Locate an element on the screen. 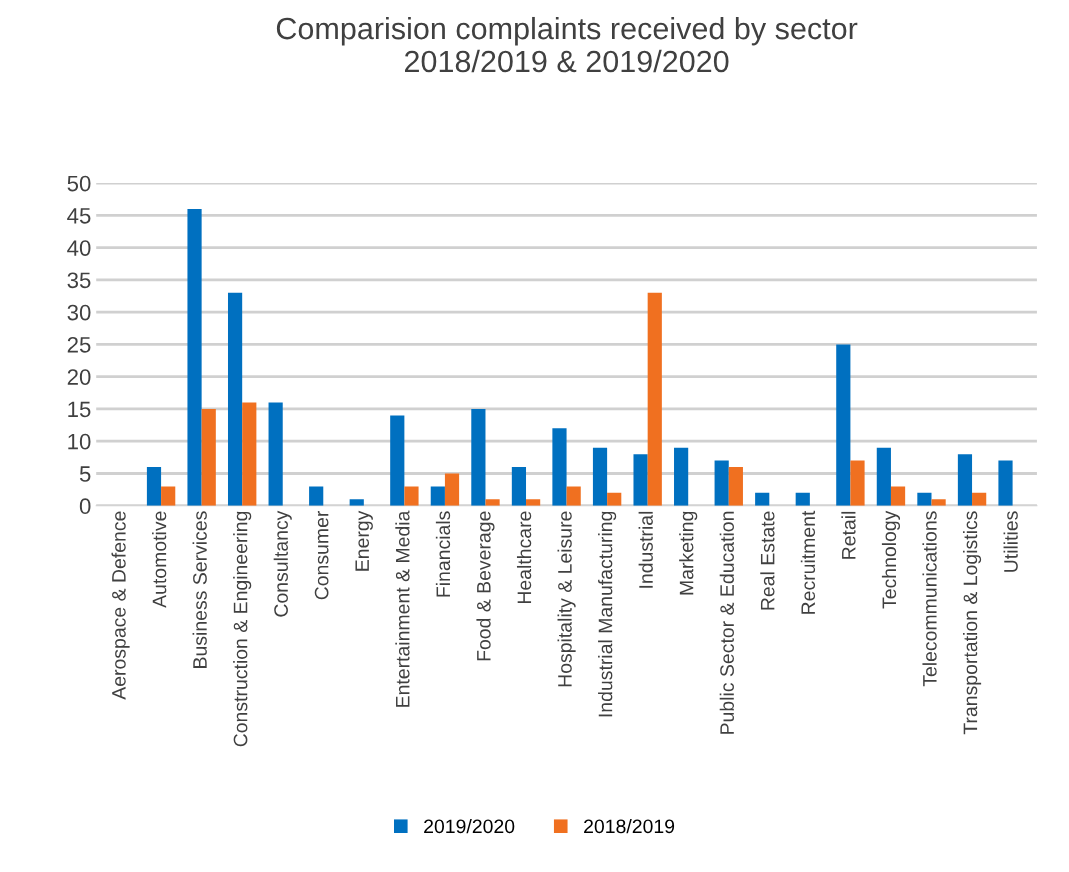 The height and width of the screenshot is (872, 1069). x-tick-label: Consumer is located at coordinates (321, 555).